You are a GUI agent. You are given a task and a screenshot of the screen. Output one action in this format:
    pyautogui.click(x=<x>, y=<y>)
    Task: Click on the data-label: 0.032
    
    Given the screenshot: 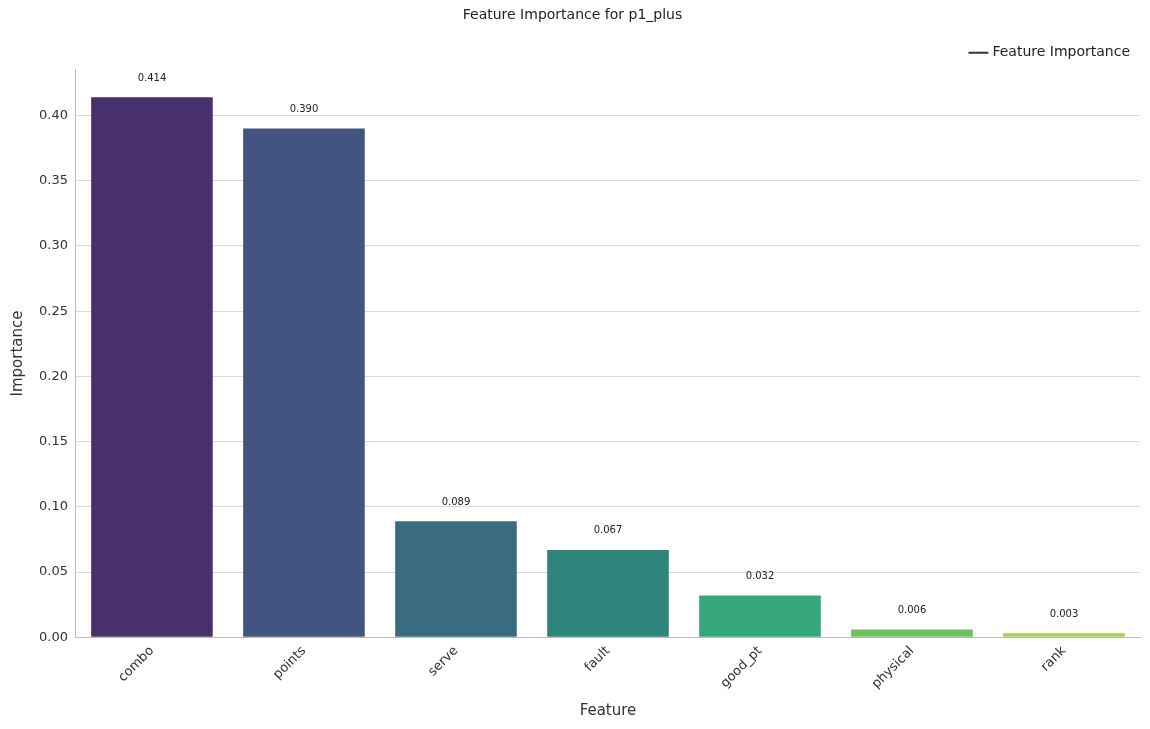 What is the action you would take?
    pyautogui.click(x=760, y=576)
    